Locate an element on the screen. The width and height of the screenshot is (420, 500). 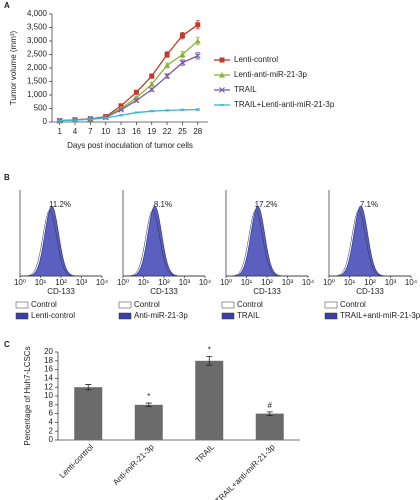
percent-label: 8.1% is located at coordinates (163, 204).